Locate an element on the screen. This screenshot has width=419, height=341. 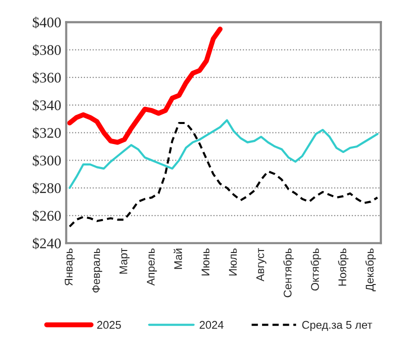
x-tick-label: Октябрь is located at coordinates (316, 269).